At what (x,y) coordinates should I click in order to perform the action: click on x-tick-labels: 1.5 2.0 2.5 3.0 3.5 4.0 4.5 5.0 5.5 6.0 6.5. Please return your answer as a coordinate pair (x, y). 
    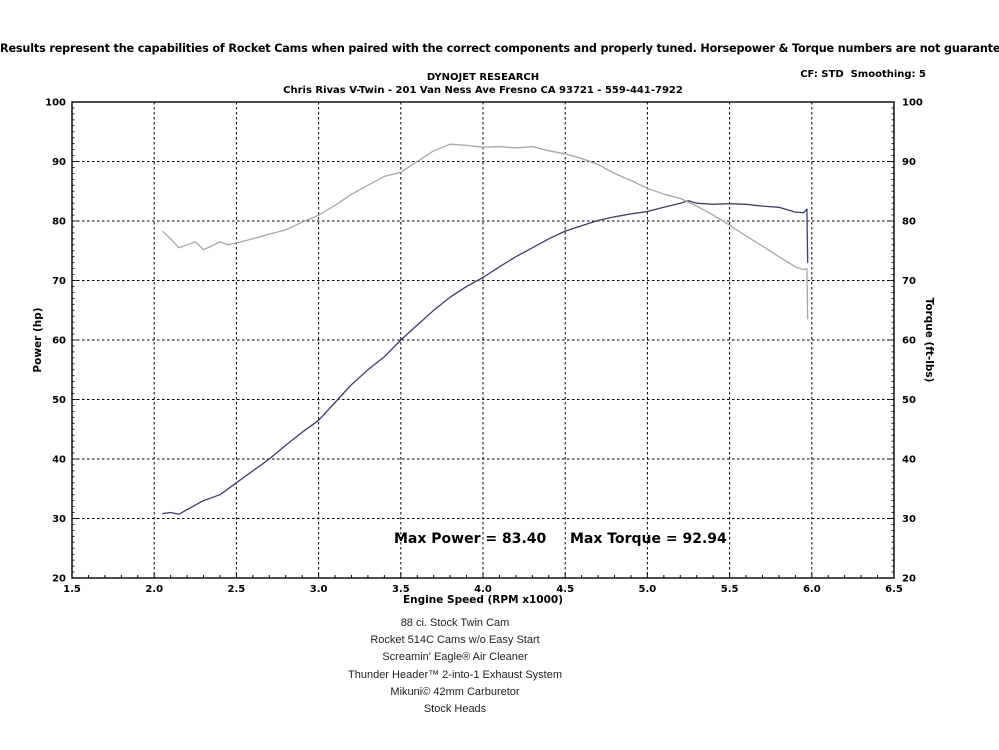
    Looking at the image, I should click on (483, 589).